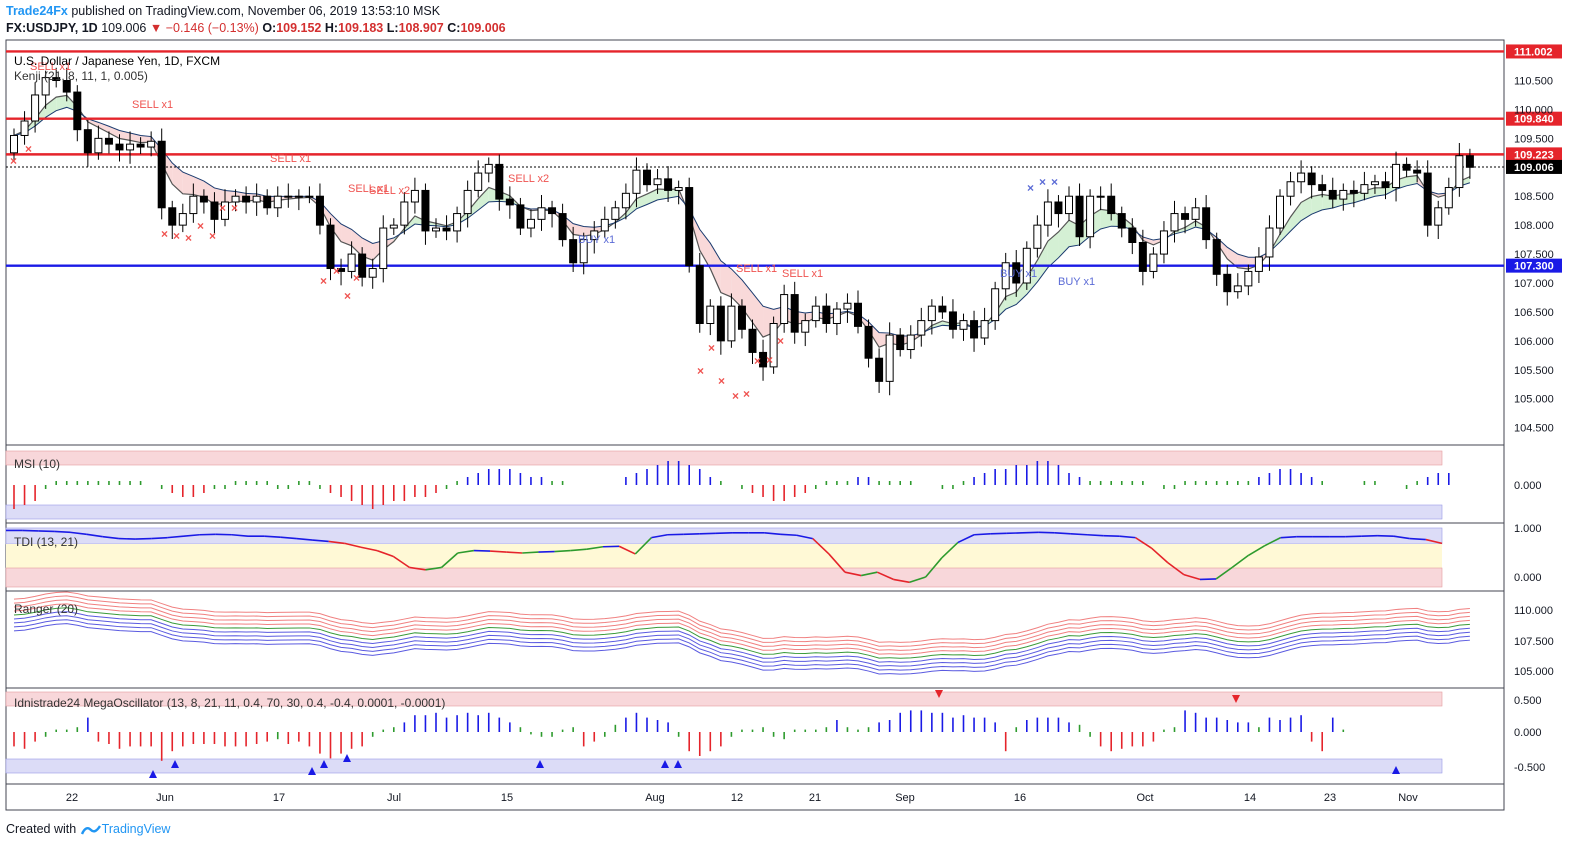 Image resolution: width=1572 pixels, height=849 pixels. I want to click on time-axis-tick: 17, so click(279, 798).